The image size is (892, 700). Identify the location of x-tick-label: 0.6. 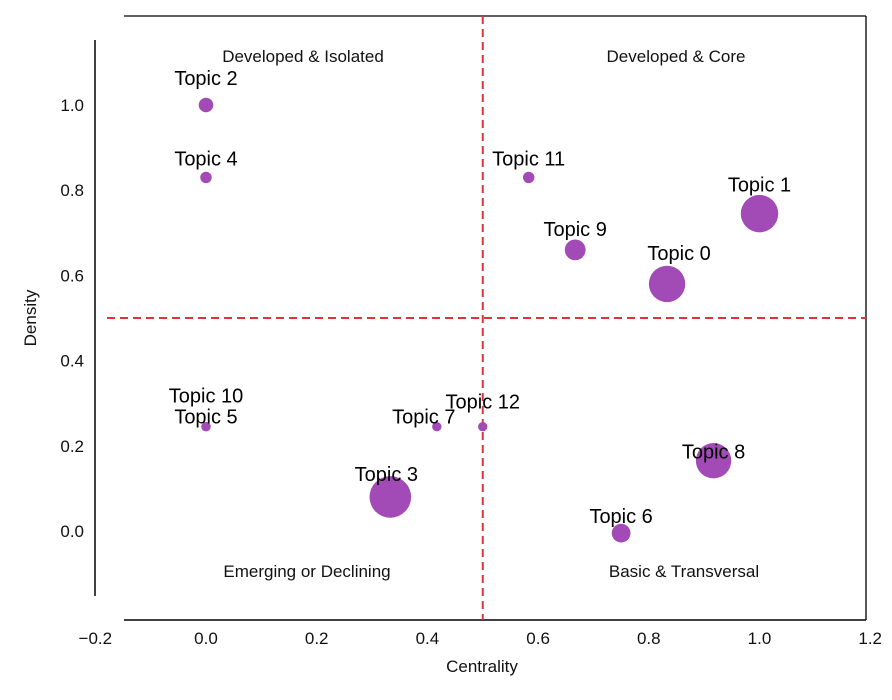
(538, 638).